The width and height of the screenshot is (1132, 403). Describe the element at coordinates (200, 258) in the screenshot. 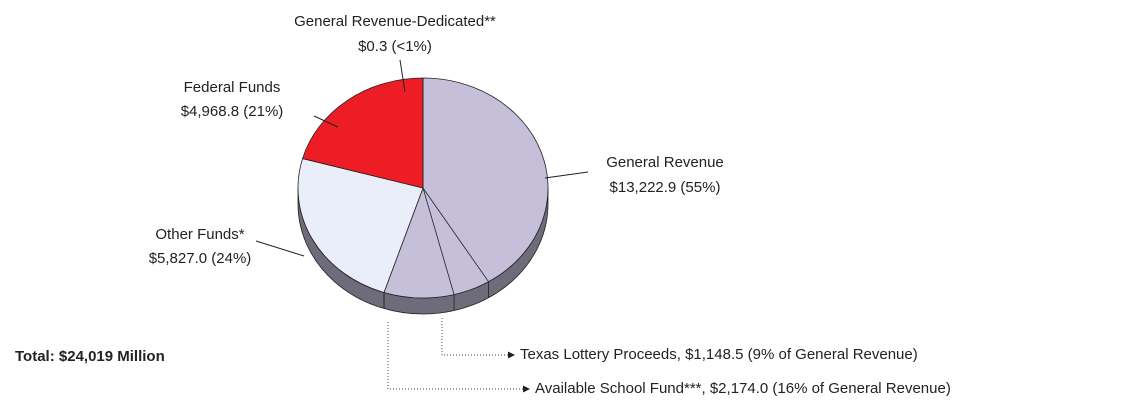

I see `slice-value-label: $5,827.0 (24%)` at that location.